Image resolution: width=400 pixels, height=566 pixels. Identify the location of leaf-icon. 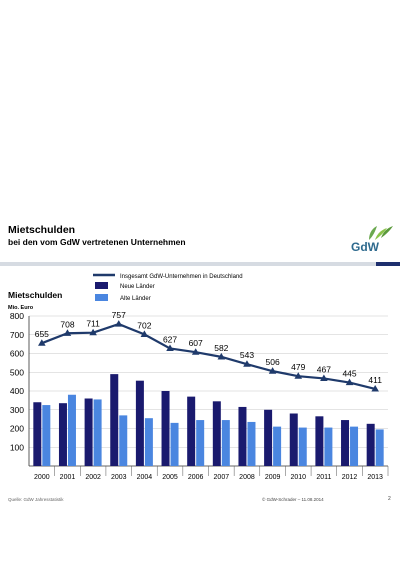
(381, 233).